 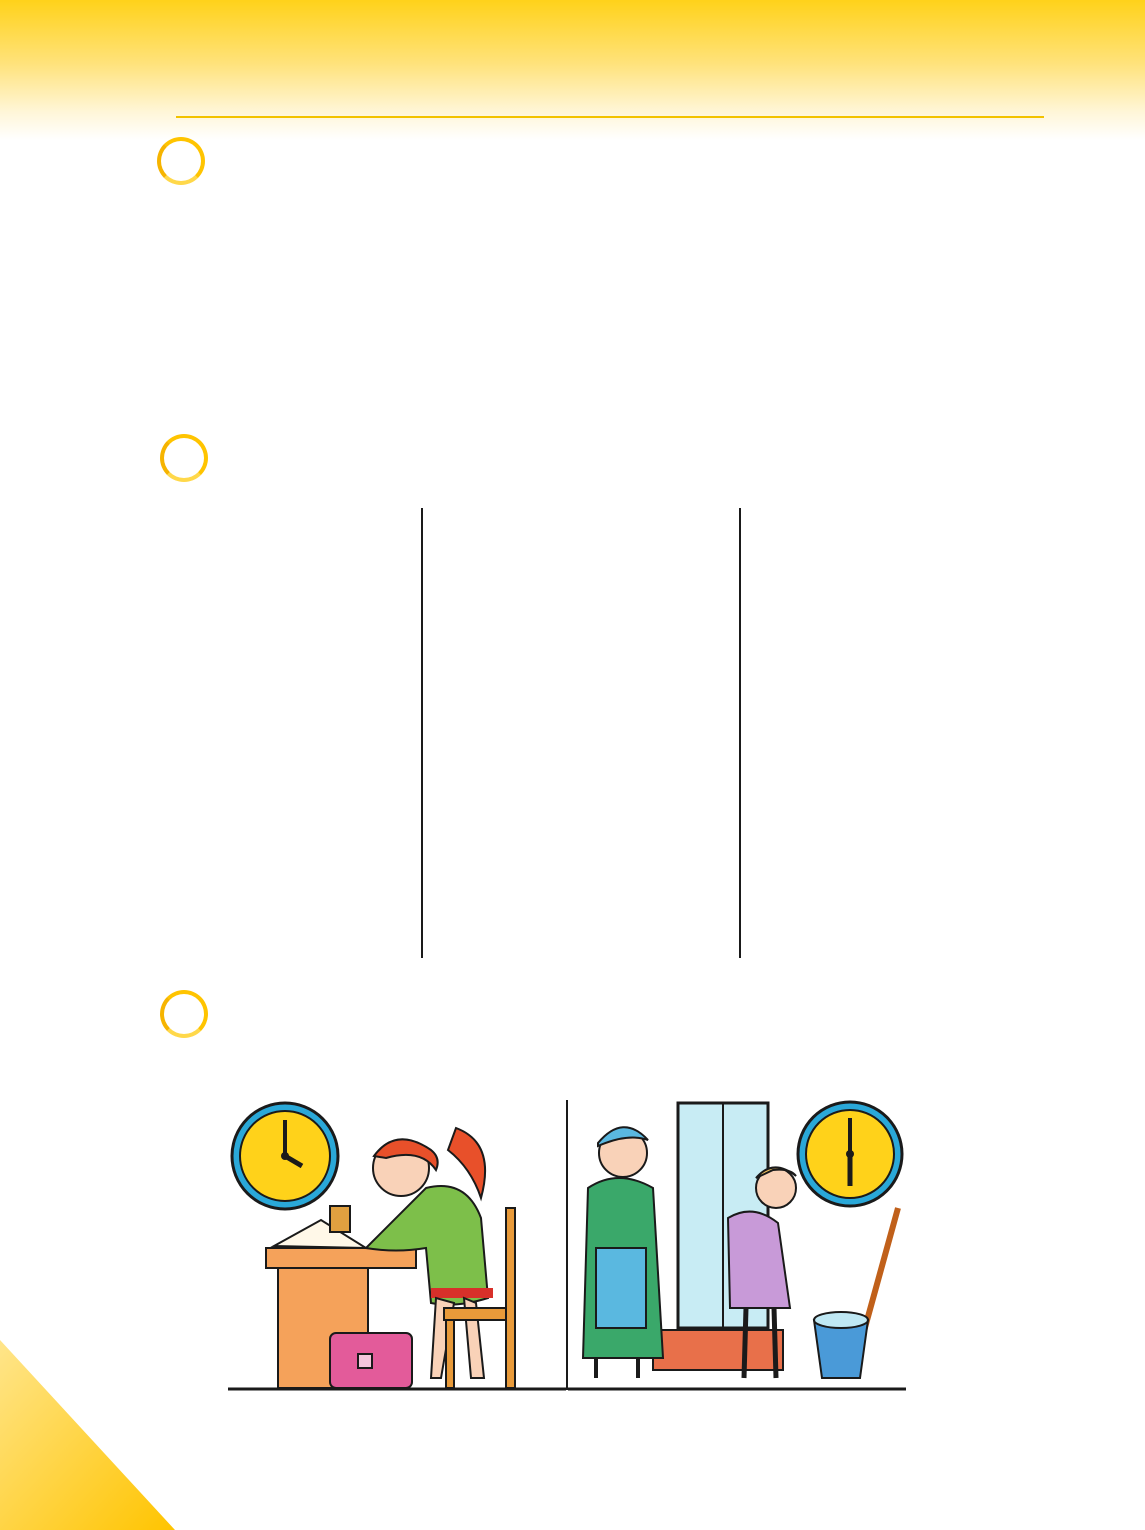 What do you see at coordinates (181, 161) in the screenshot?
I see `exercise-1-circle-icon` at bounding box center [181, 161].